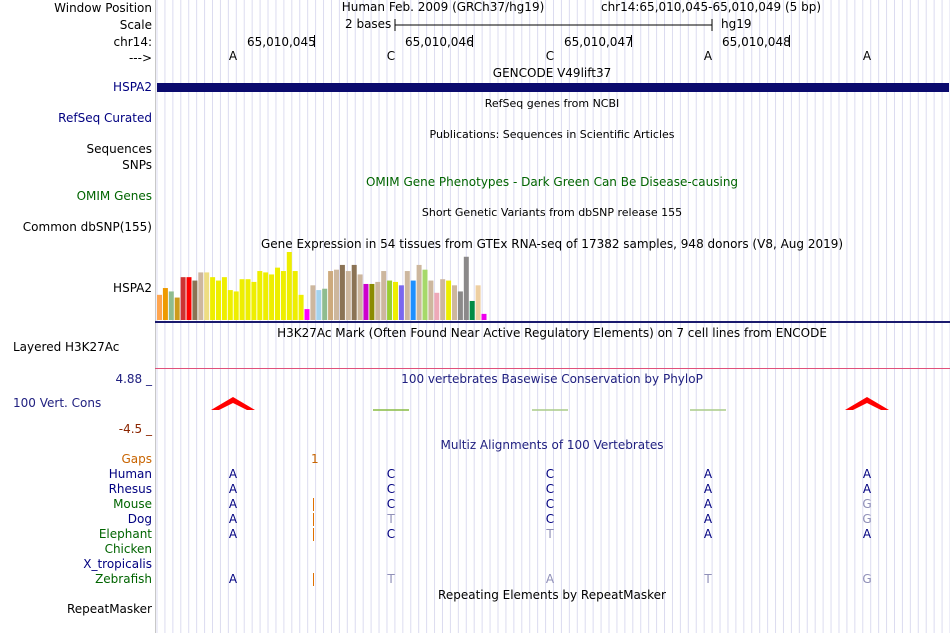 This screenshot has width=950, height=633. I want to click on dbsnp-track-label: Common dbSNP(155), so click(87, 227).